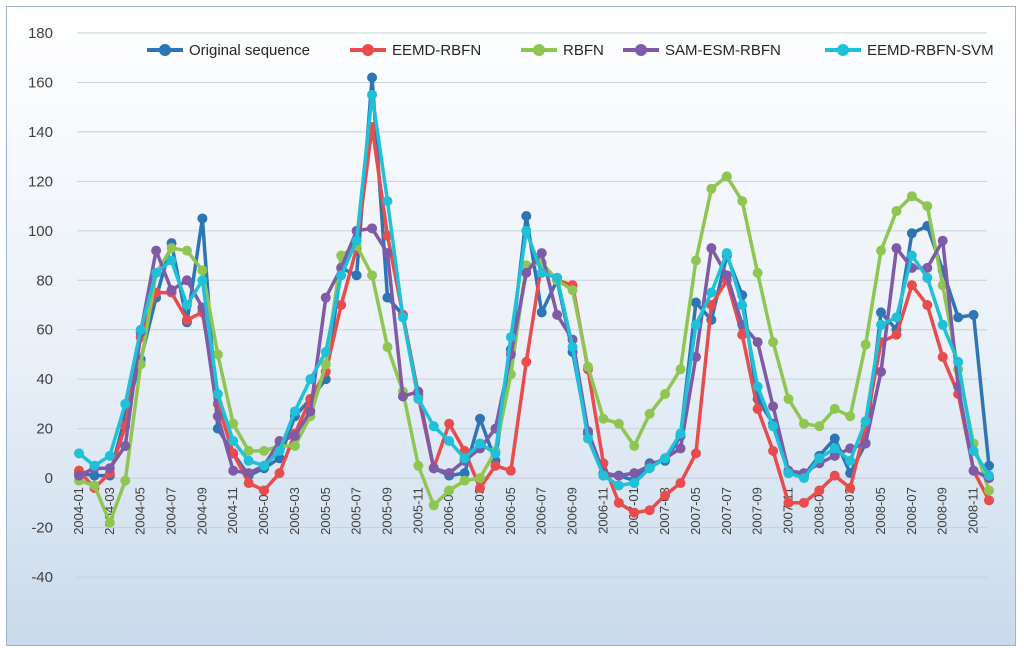 The height and width of the screenshot is (656, 1024). What do you see at coordinates (44, 330) in the screenshot?
I see `y-tick-label: 60` at bounding box center [44, 330].